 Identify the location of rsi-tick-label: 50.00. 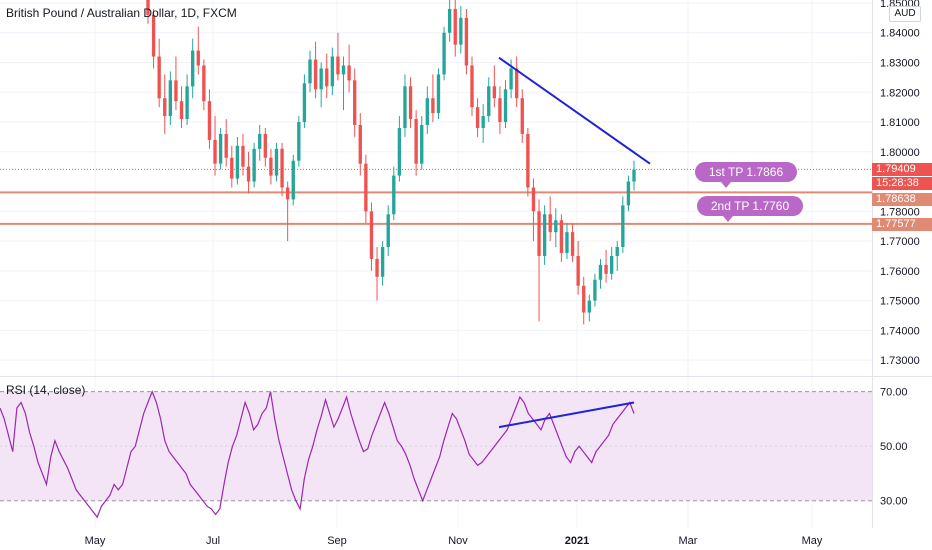
(894, 447).